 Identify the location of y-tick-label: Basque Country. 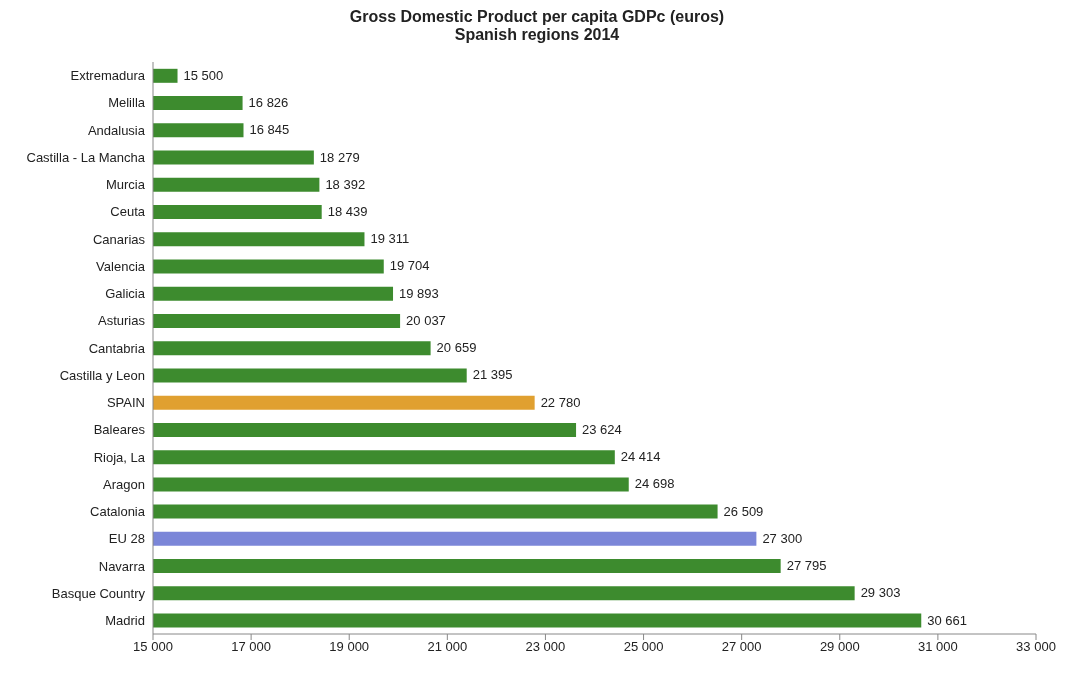
(98, 593).